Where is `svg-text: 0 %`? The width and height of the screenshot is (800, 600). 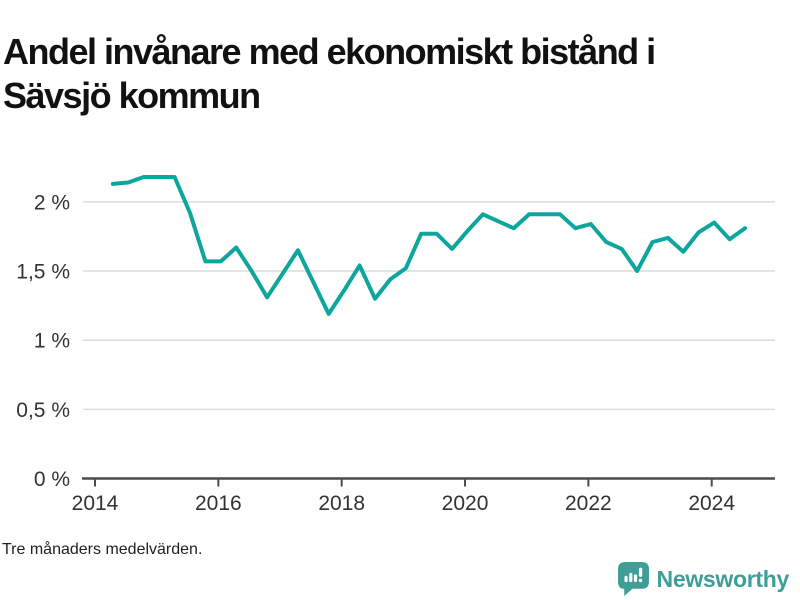 svg-text: 0 % is located at coordinates (52, 479).